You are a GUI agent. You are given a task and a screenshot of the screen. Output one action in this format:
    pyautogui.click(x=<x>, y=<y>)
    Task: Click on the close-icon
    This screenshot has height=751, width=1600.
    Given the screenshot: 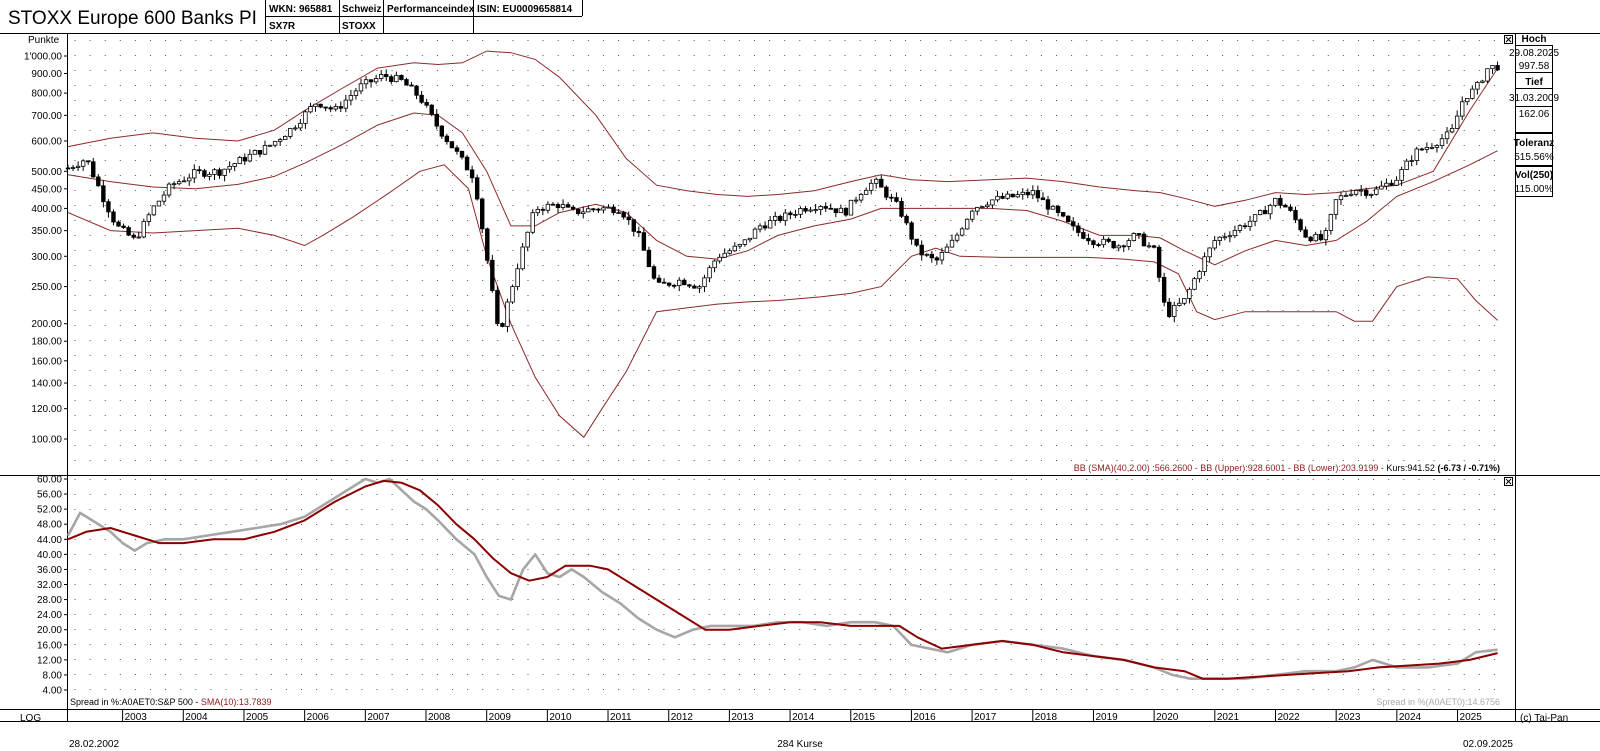 What is the action you would take?
    pyautogui.click(x=1508, y=481)
    